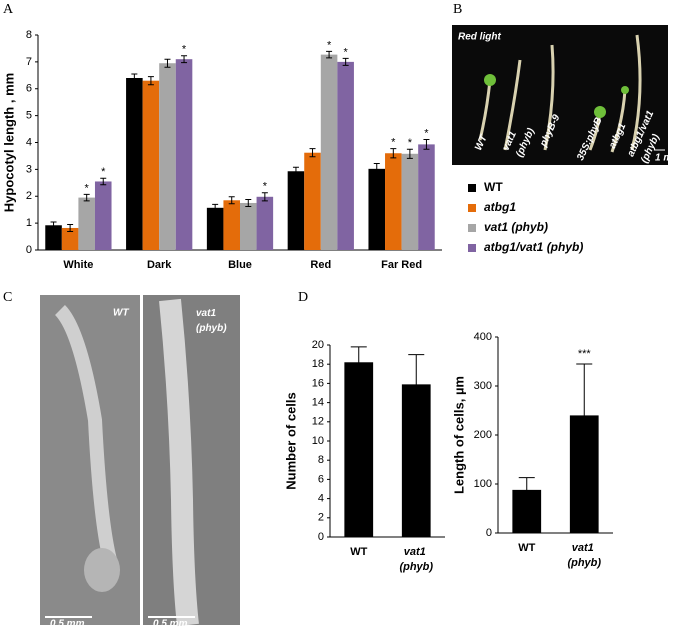  What do you see at coordinates (320, 265) in the screenshot?
I see `x-tick-label: Red` at bounding box center [320, 265].